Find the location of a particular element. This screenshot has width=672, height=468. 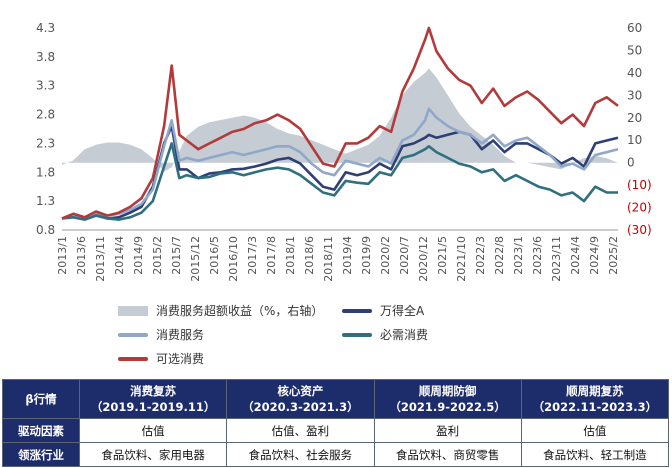

x-axis-tick-label: 2015/12 is located at coordinates (195, 259).